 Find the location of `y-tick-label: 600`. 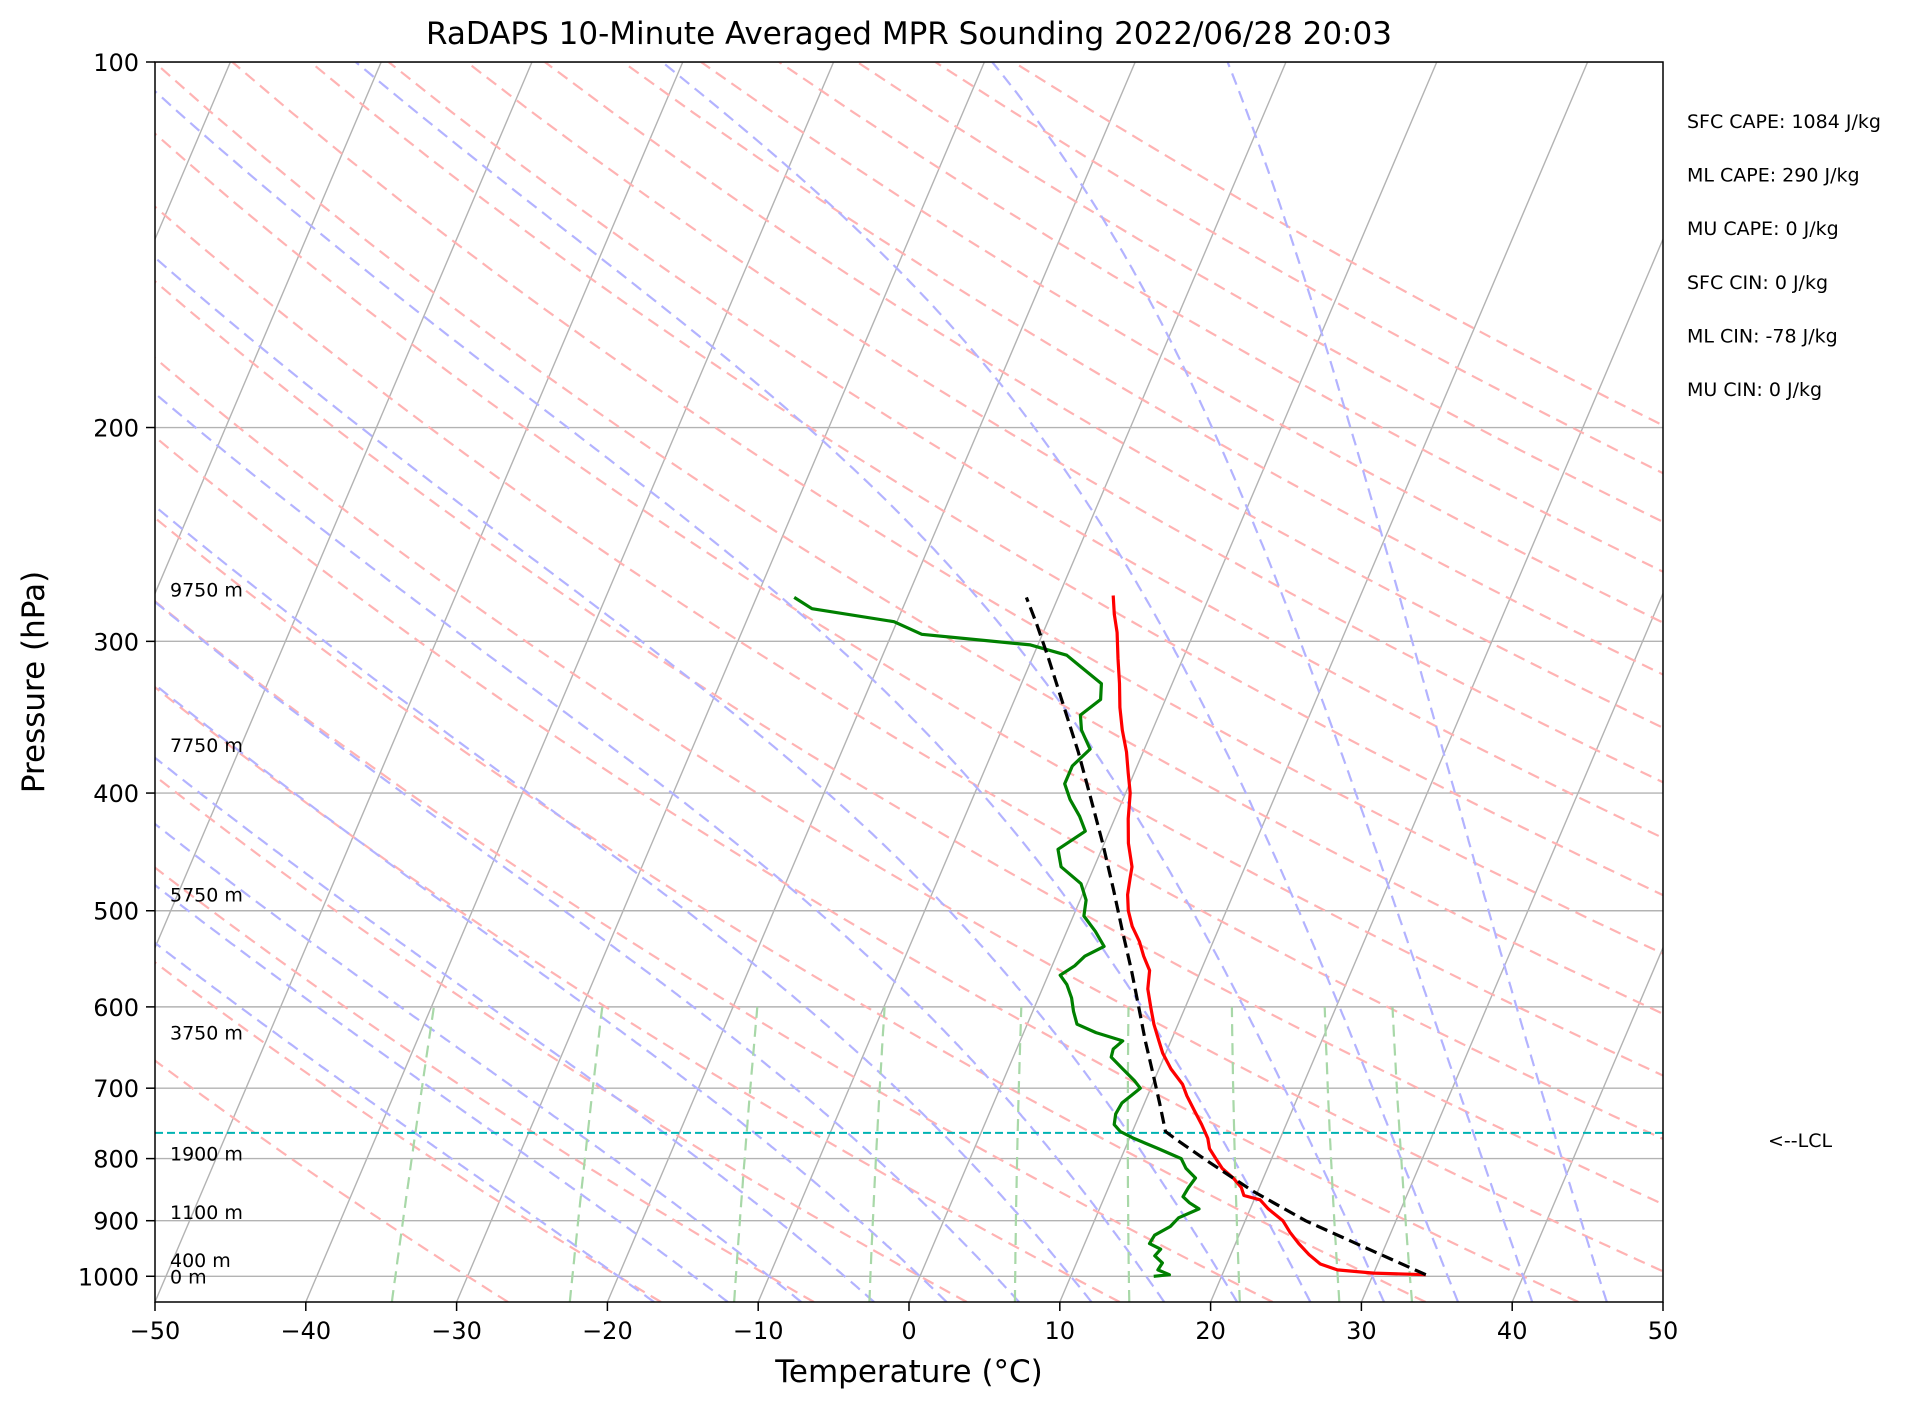

y-tick-label: 600 is located at coordinates (116, 1008).